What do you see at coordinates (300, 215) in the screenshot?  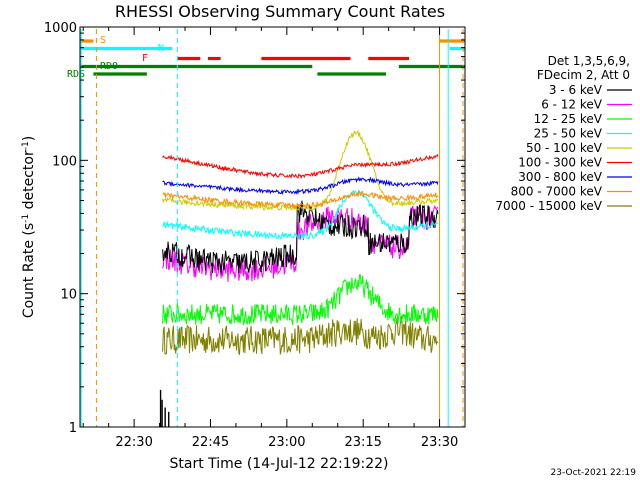 I see `series-25-50-kev-line` at bounding box center [300, 215].